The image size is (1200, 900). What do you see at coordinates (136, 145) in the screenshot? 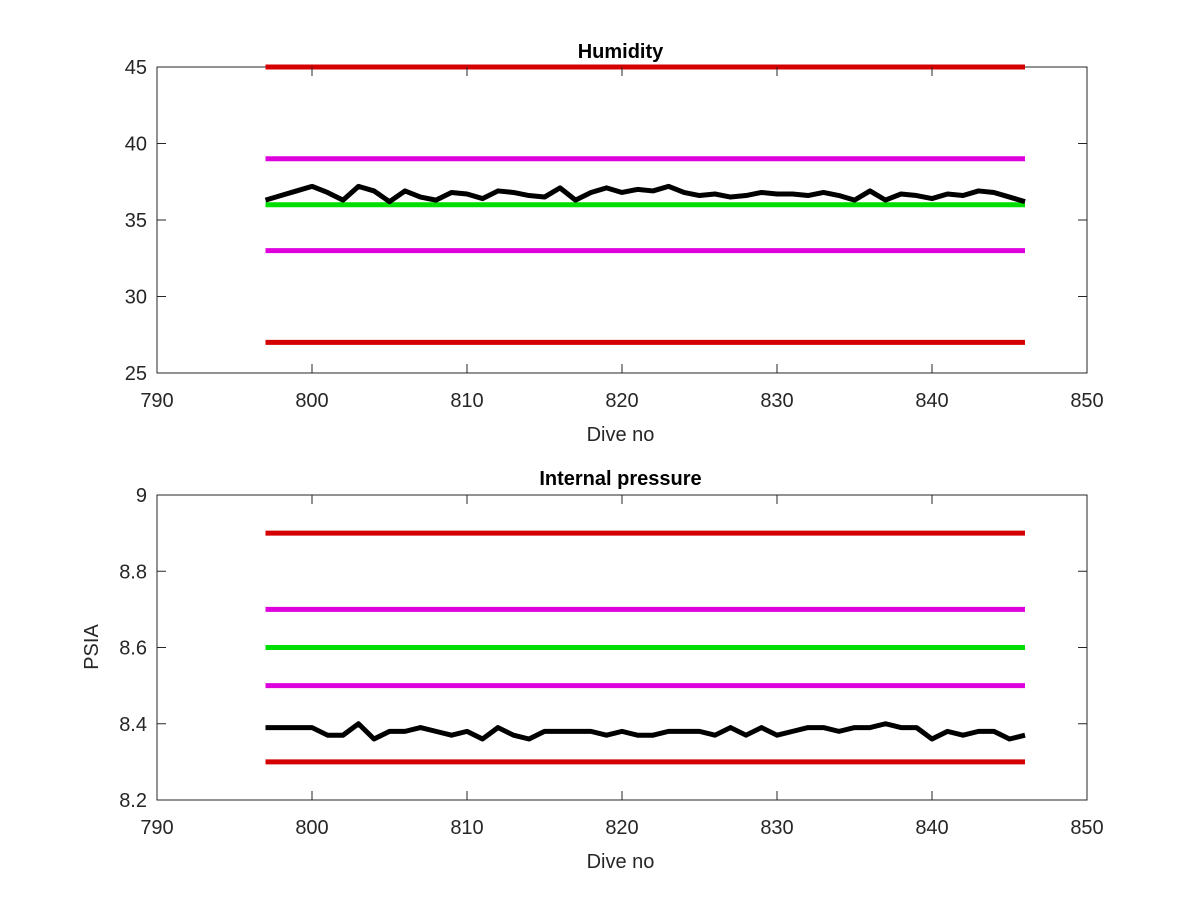
I see `y-tick-label: 40` at bounding box center [136, 145].